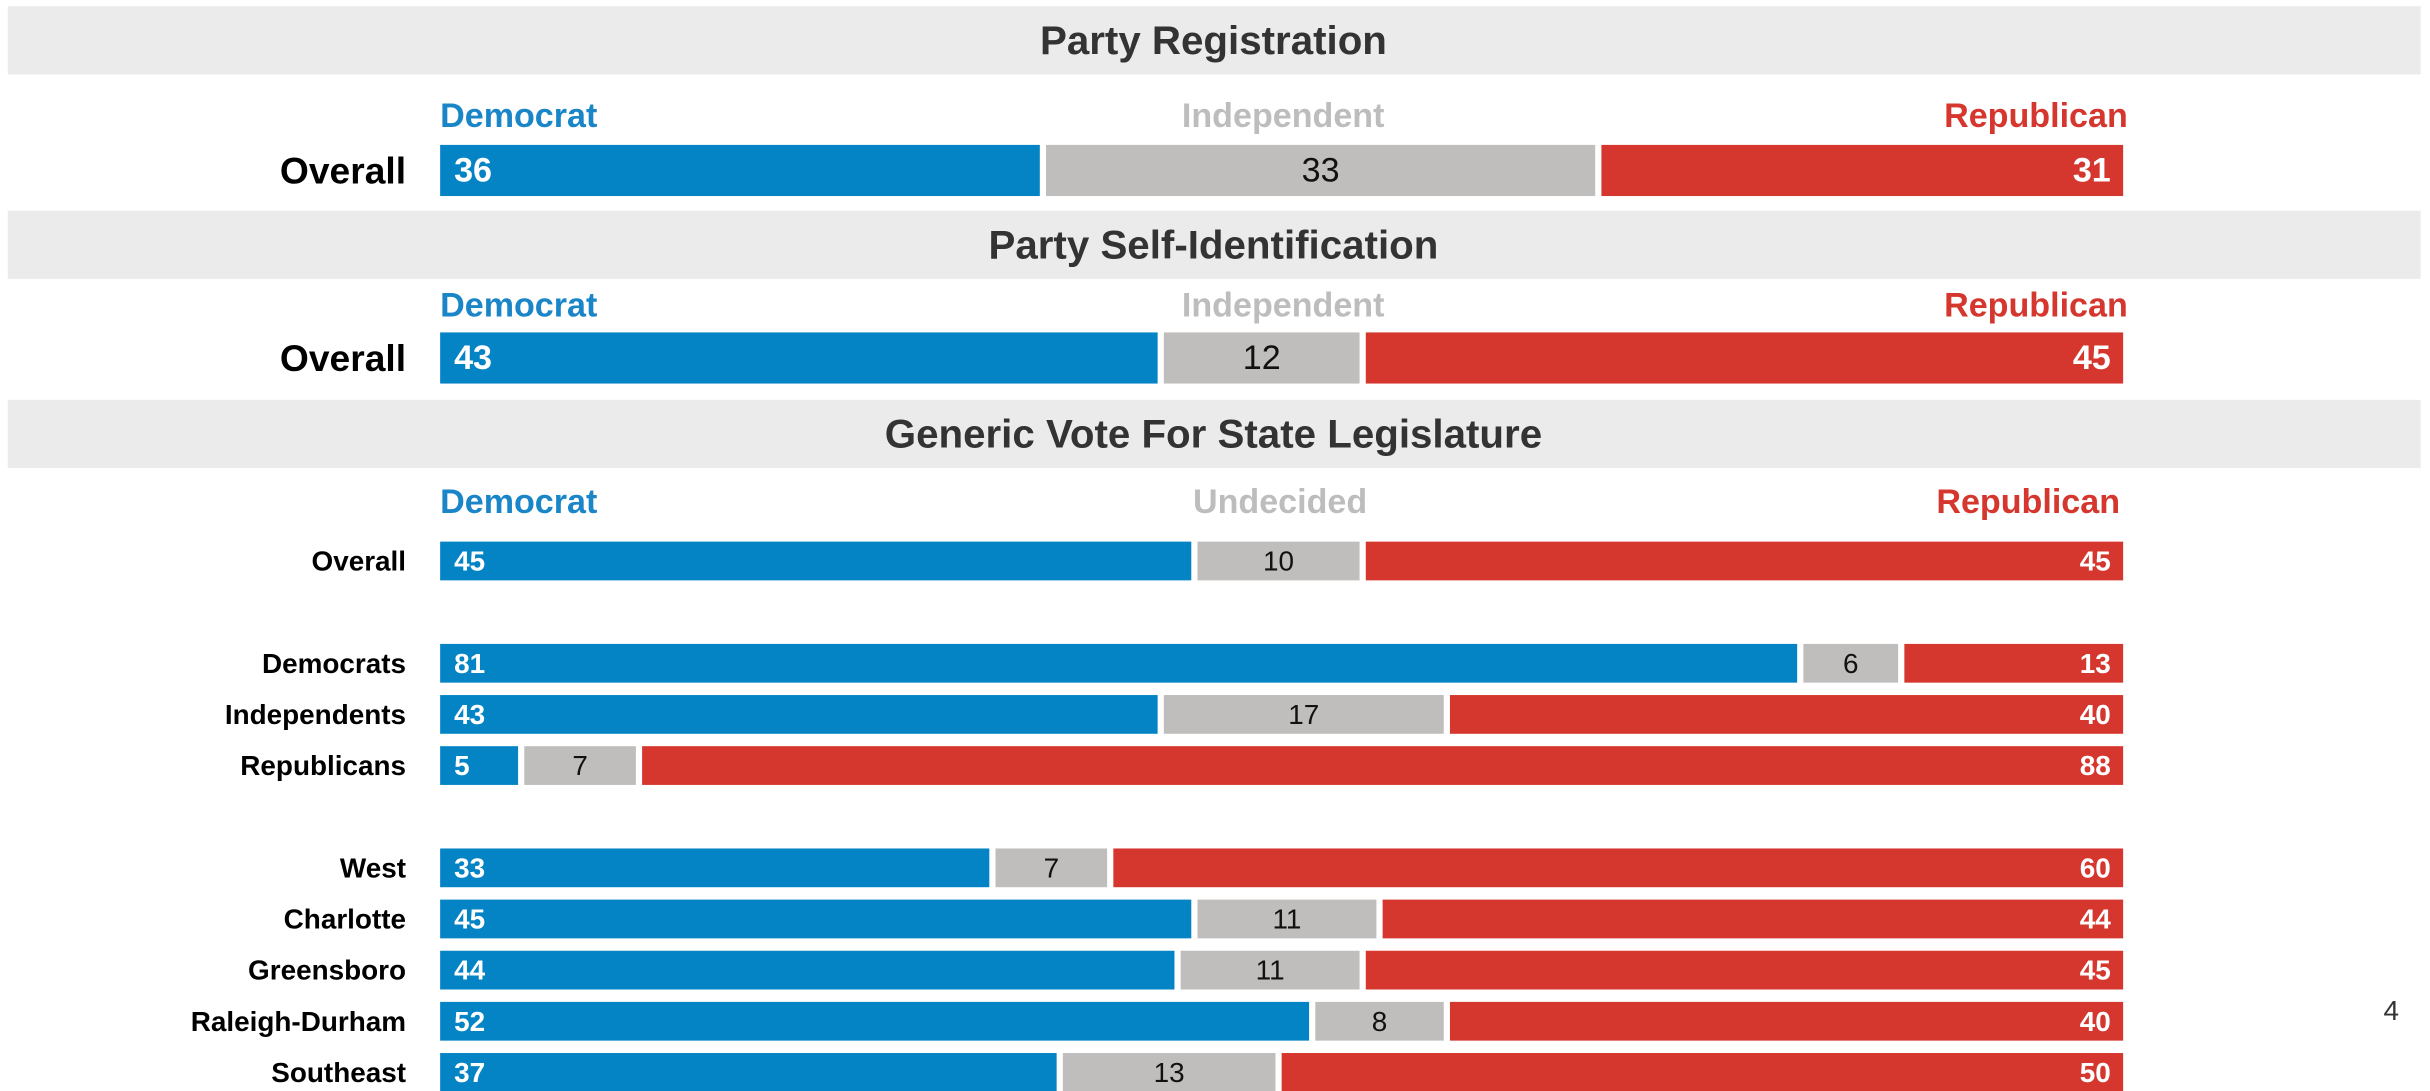 This screenshot has height=1091, width=2430. Describe the element at coordinates (2095, 1072) in the screenshot. I see `value-label: 50` at that location.